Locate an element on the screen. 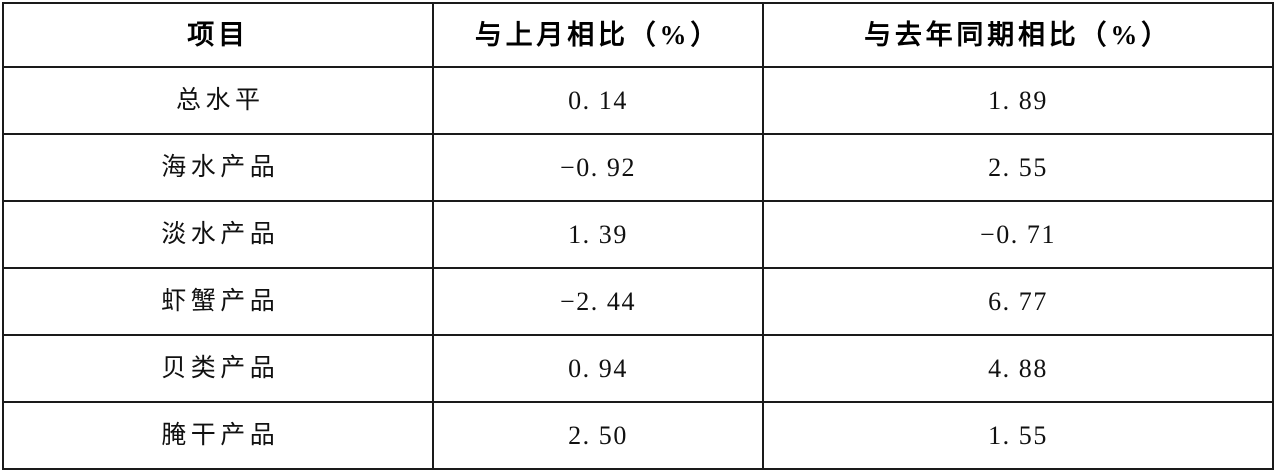  cell-month-over-month: 1. 39 is located at coordinates (598, 234).